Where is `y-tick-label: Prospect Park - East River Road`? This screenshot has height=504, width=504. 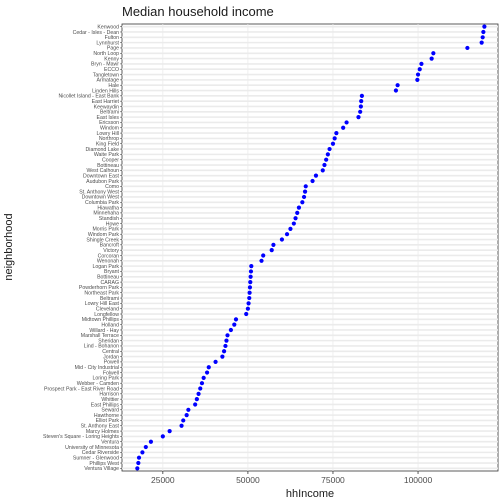
y-tick-label: Prospect Park - East River Road is located at coordinates (81, 389).